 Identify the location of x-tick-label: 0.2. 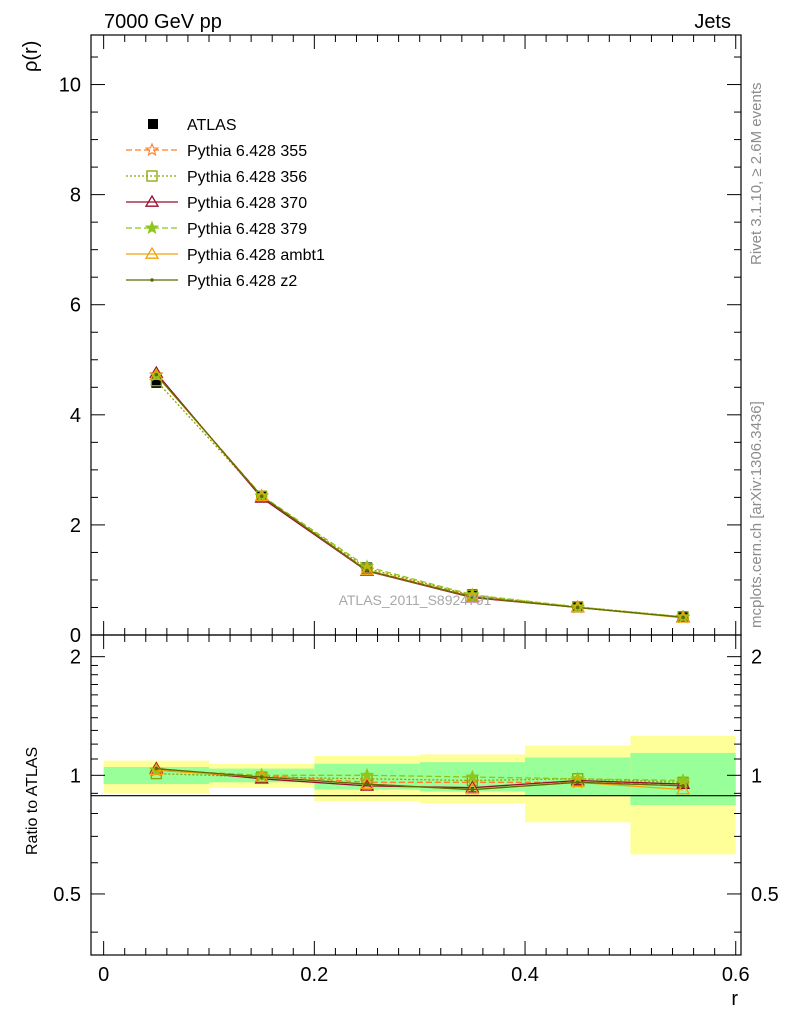
(314, 975).